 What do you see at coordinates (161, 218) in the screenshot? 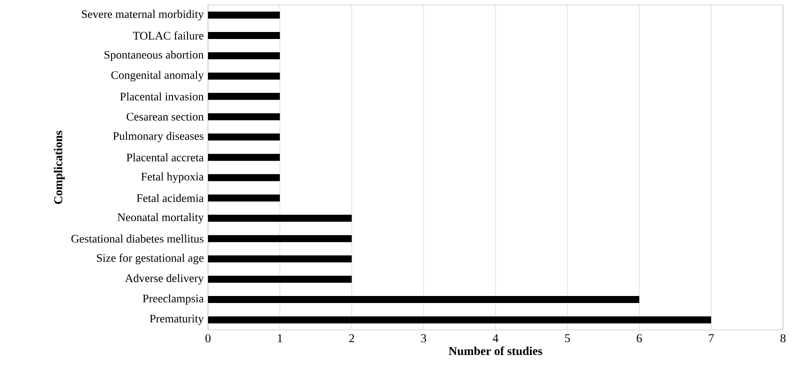
I see `y-tick-label: Neonatal mortality` at bounding box center [161, 218].